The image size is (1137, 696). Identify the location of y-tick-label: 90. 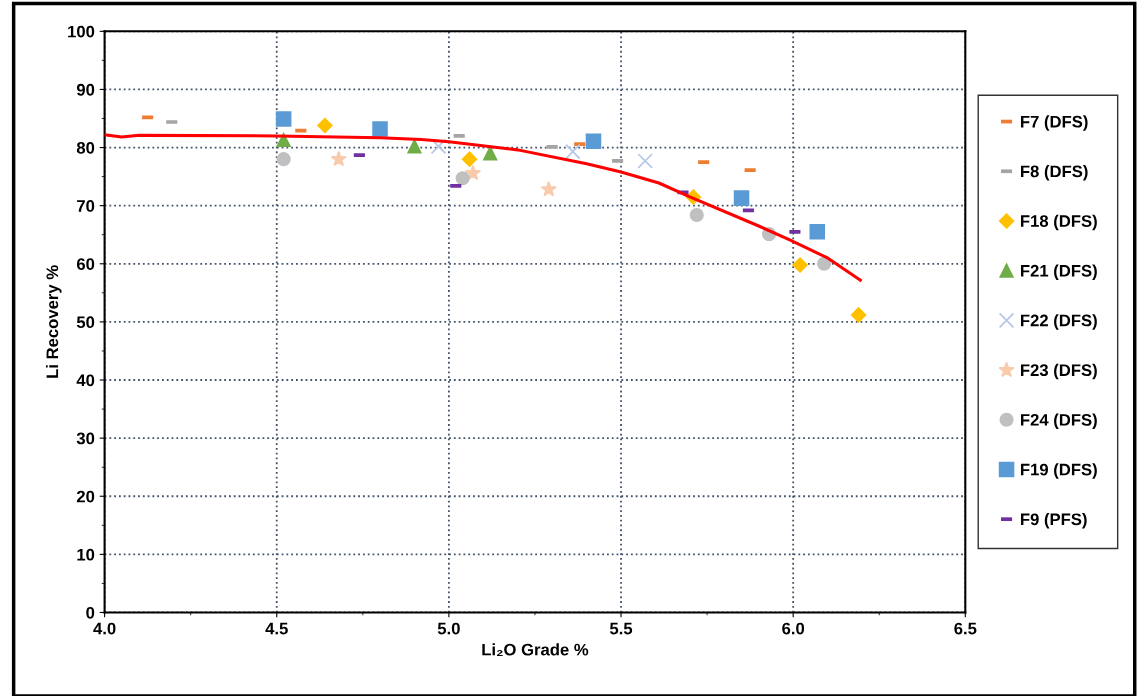
(85, 89).